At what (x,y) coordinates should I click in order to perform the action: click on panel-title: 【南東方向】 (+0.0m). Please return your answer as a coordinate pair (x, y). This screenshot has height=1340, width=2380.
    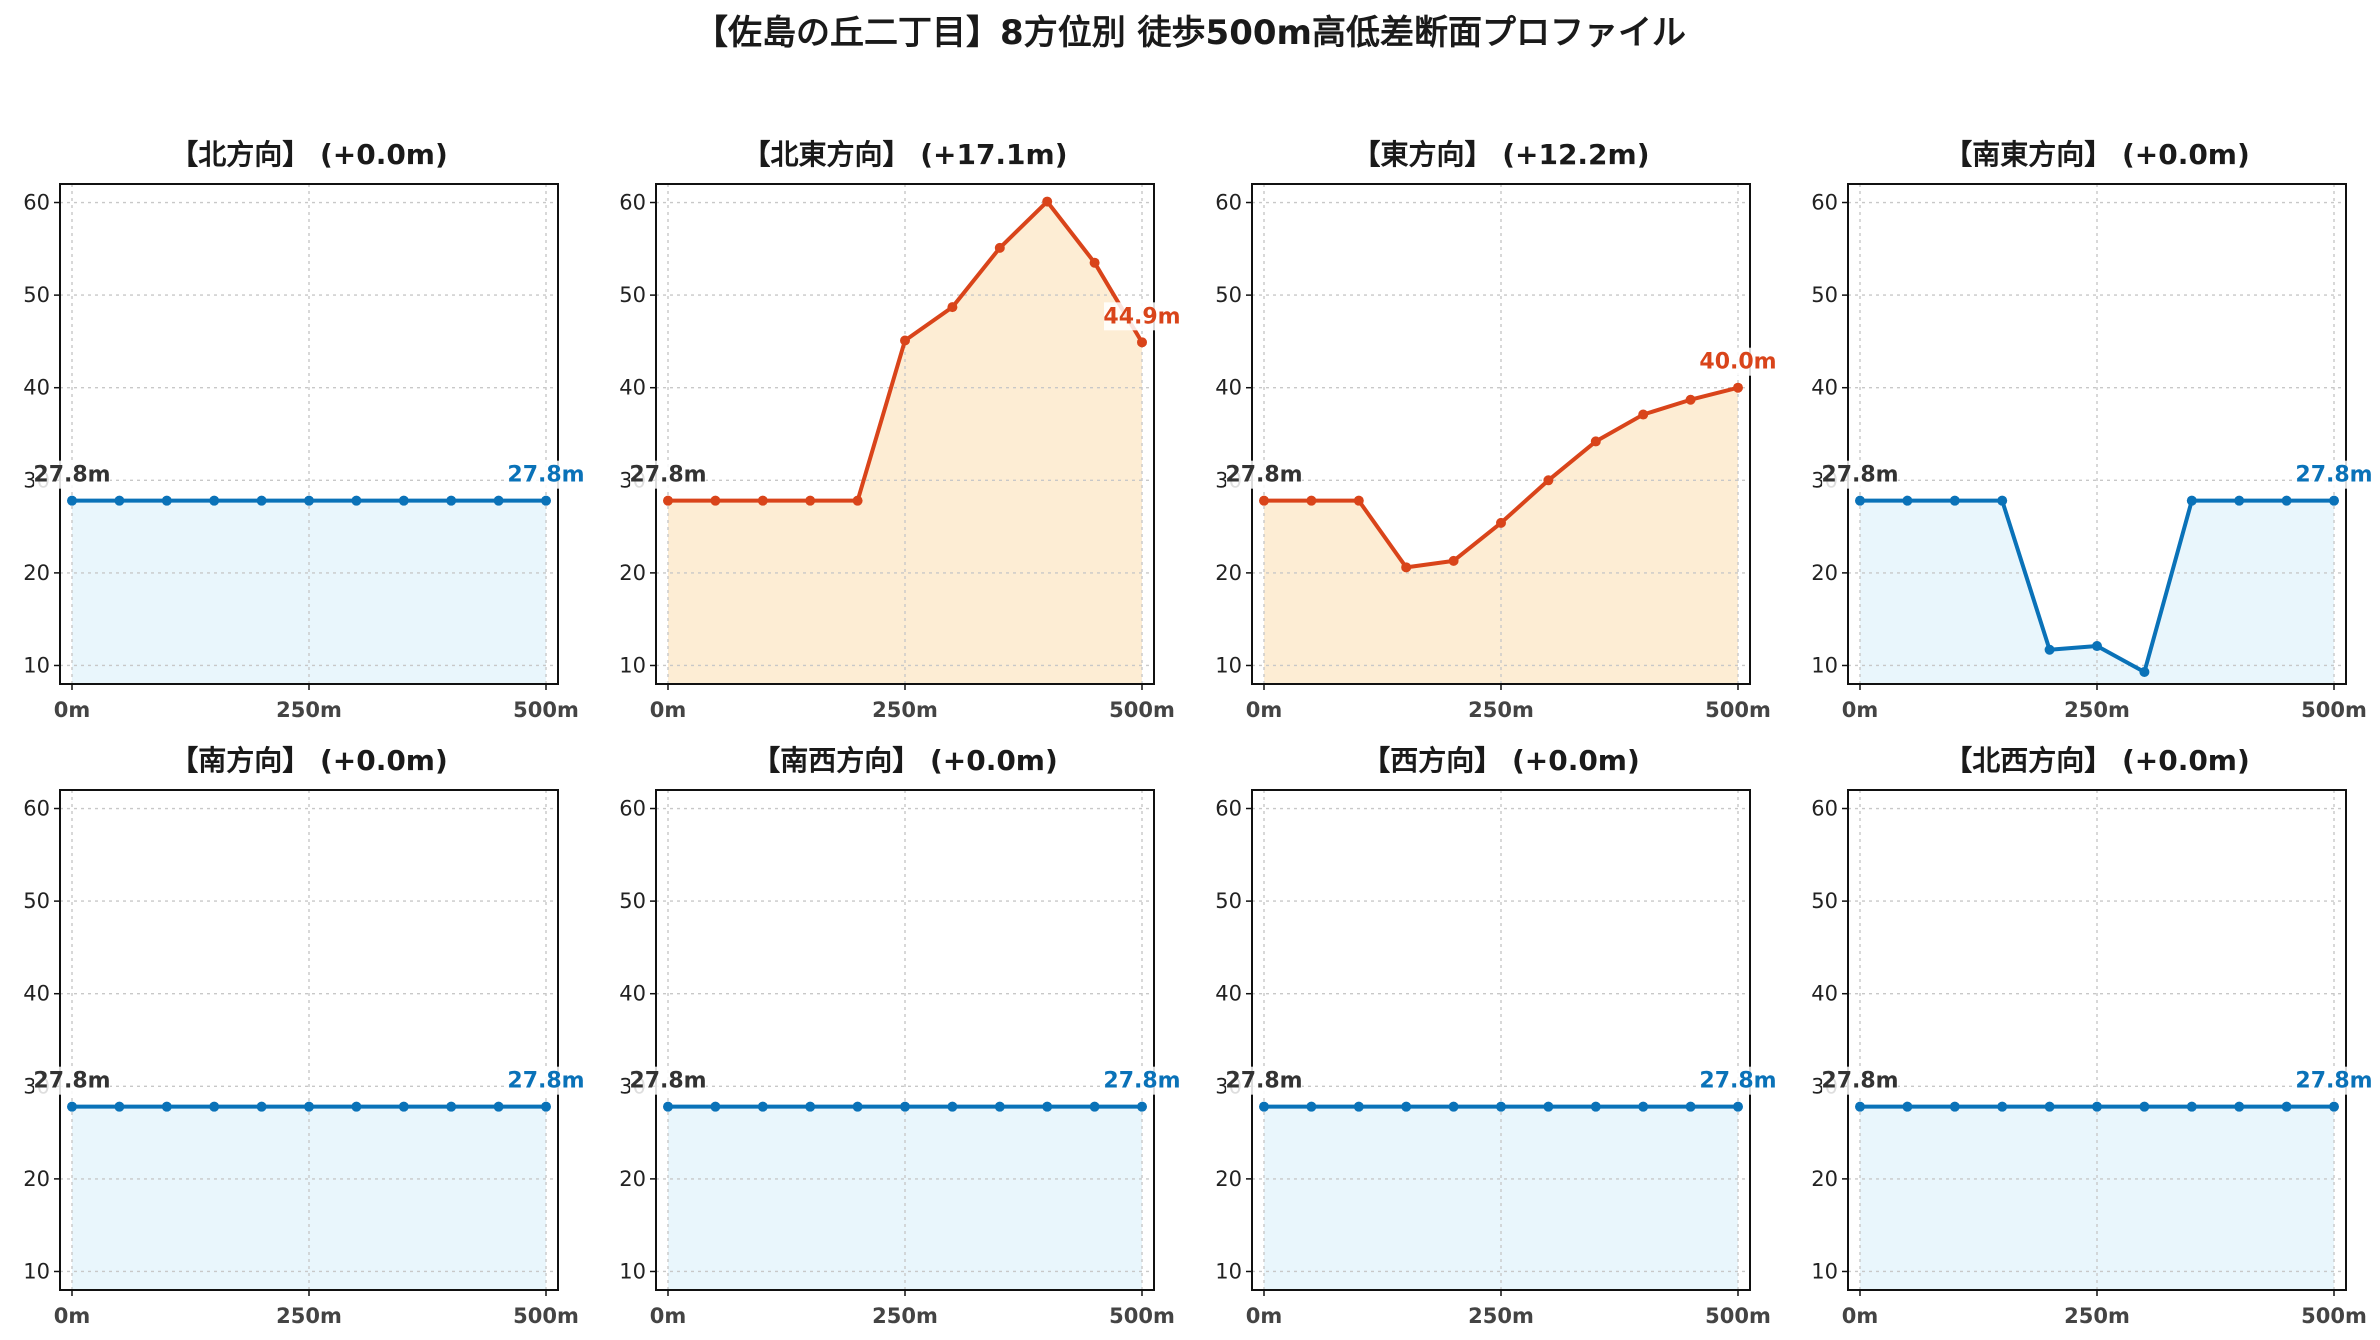
    Looking at the image, I should click on (2097, 154).